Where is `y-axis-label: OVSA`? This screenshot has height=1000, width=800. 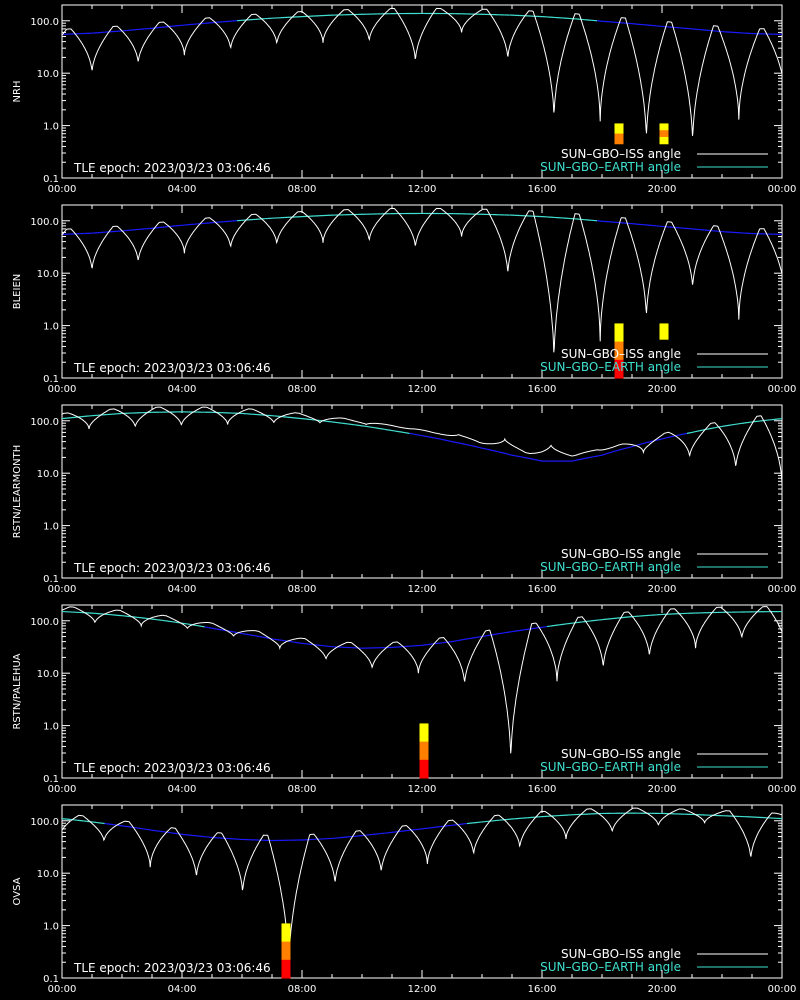 y-axis-label: OVSA is located at coordinates (17, 891).